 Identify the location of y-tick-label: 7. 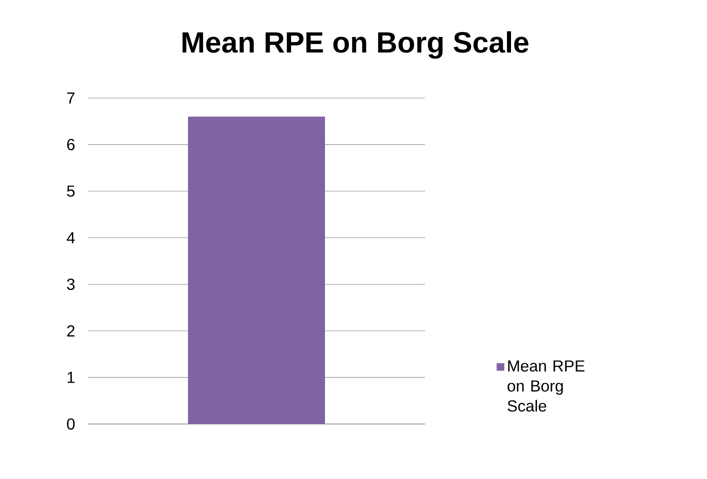
(70, 98).